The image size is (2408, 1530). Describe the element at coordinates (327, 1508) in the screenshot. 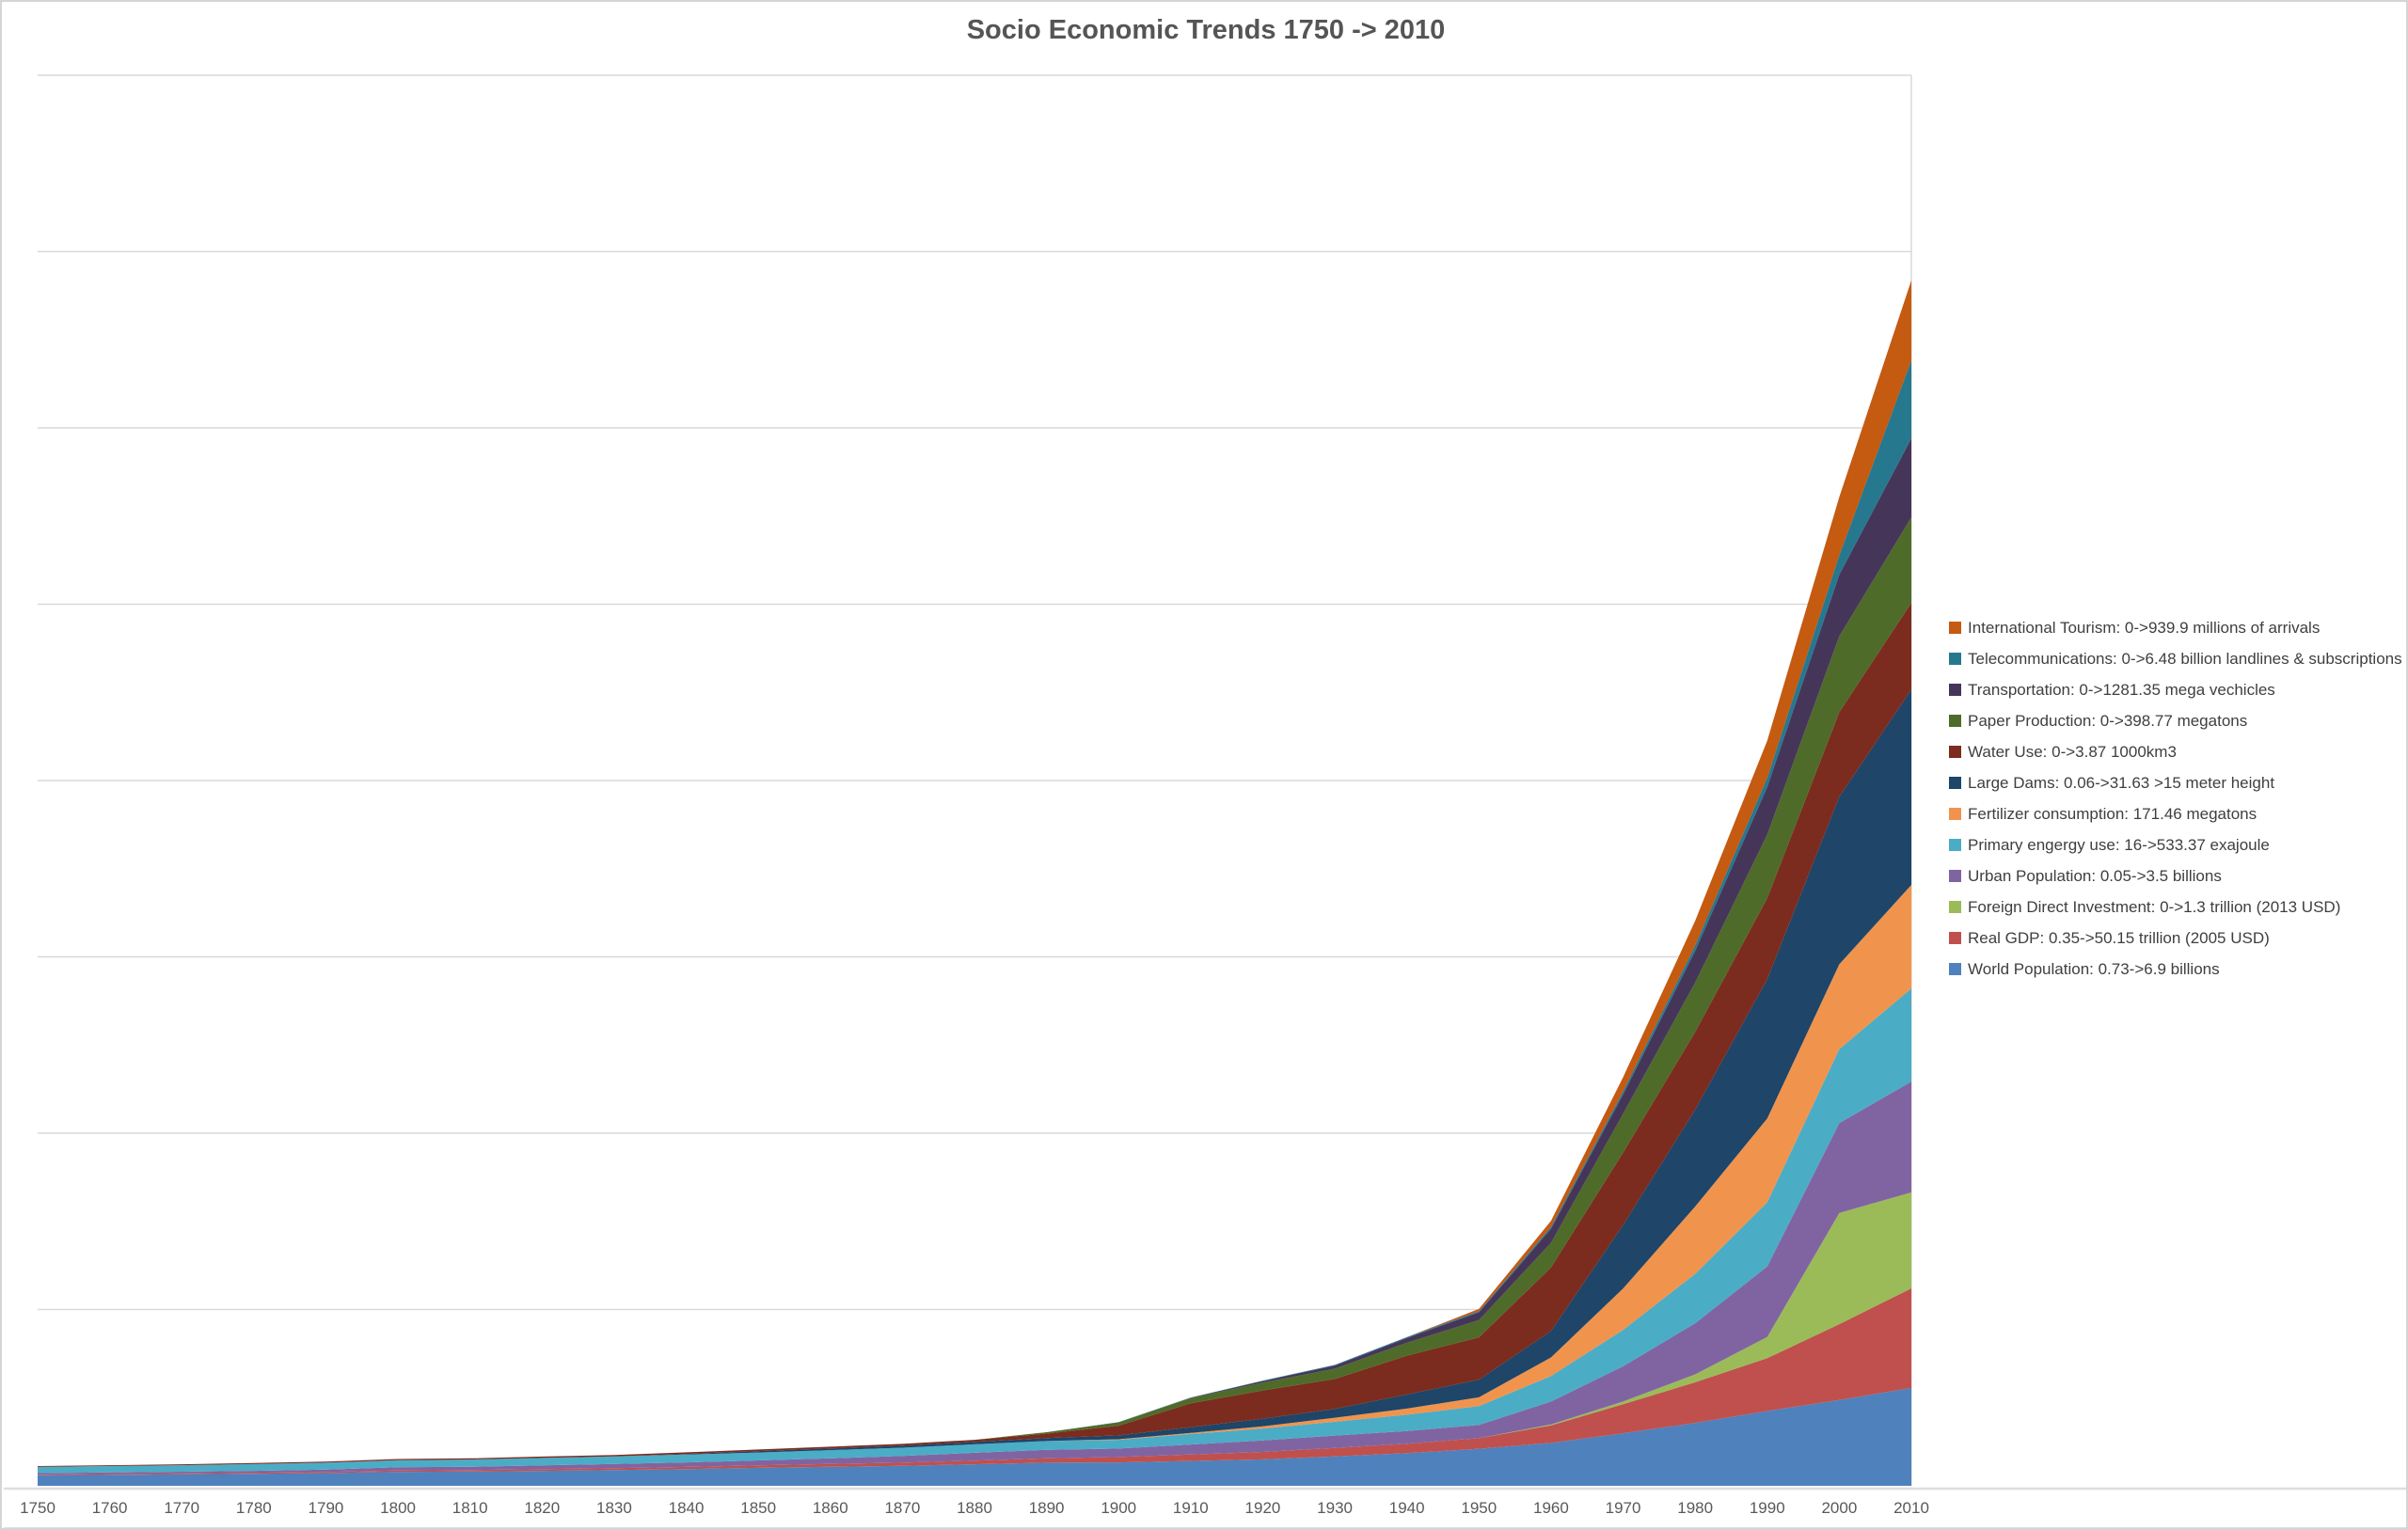

I see `x-tick-label: 1790` at that location.